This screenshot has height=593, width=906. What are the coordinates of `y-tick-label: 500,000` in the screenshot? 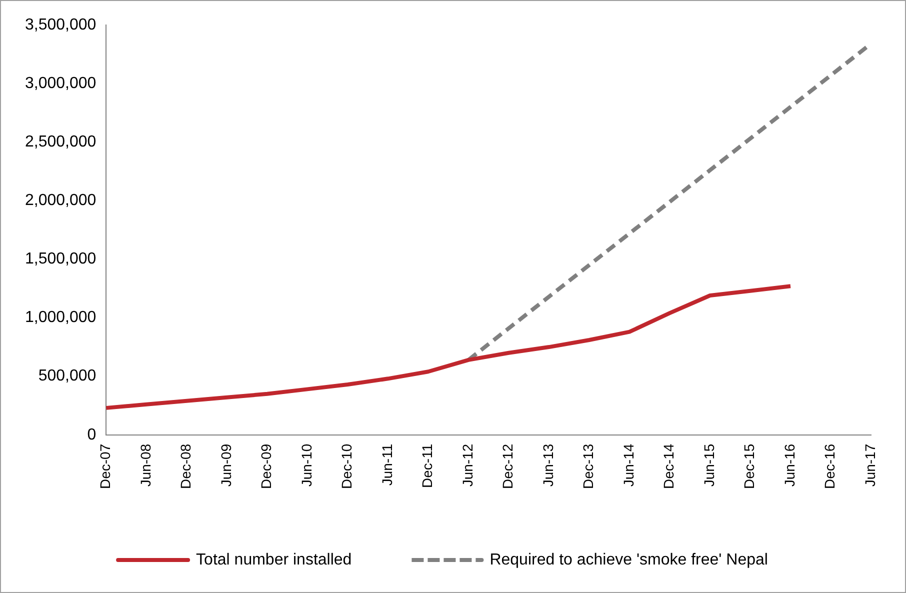 It's located at (67, 376).